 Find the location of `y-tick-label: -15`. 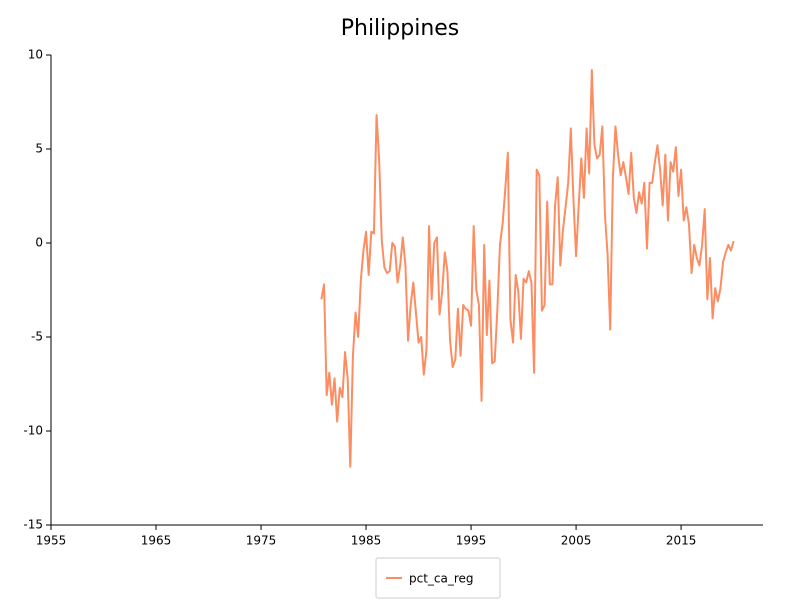

y-tick-label: -15 is located at coordinates (33, 525).